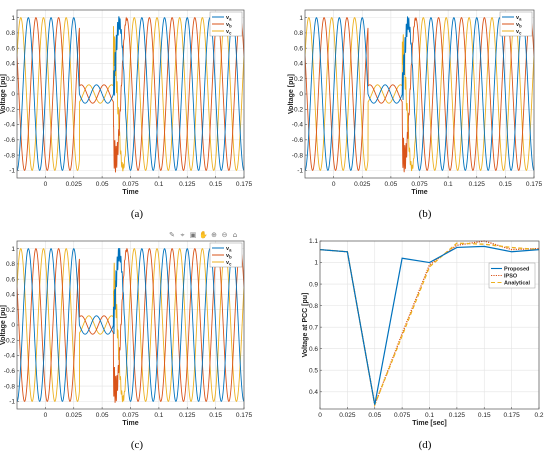 Image resolution: width=550 pixels, height=454 pixels. I want to click on zoom-out-icon: ⊖, so click(225, 235).